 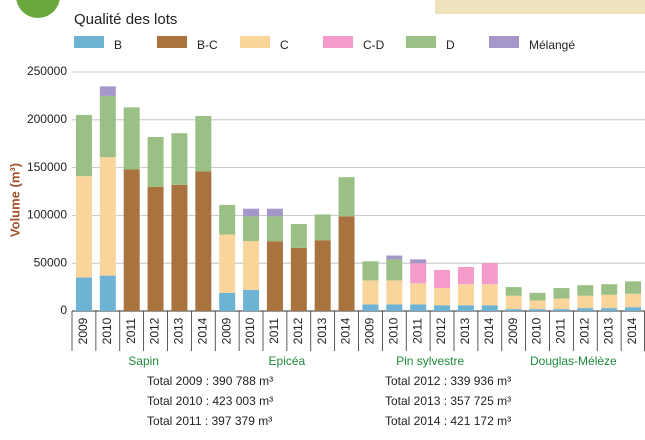 I want to click on header-box, so click(x=540, y=7).